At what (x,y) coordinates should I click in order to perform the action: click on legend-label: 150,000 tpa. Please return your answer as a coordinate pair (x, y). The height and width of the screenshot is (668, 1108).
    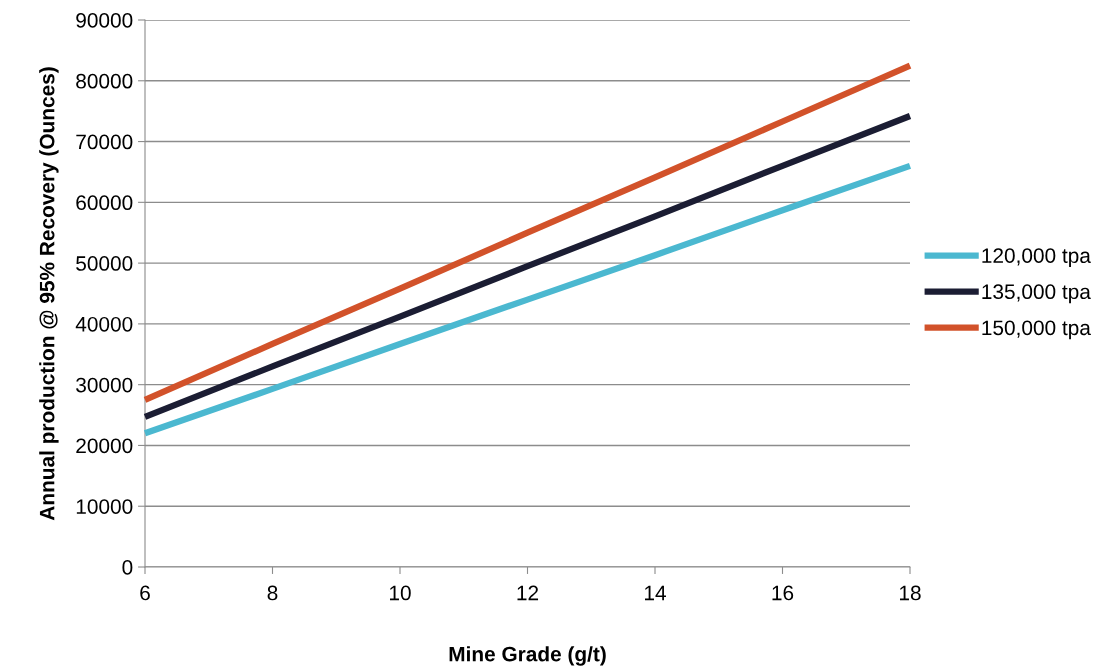
    Looking at the image, I should click on (1036, 330).